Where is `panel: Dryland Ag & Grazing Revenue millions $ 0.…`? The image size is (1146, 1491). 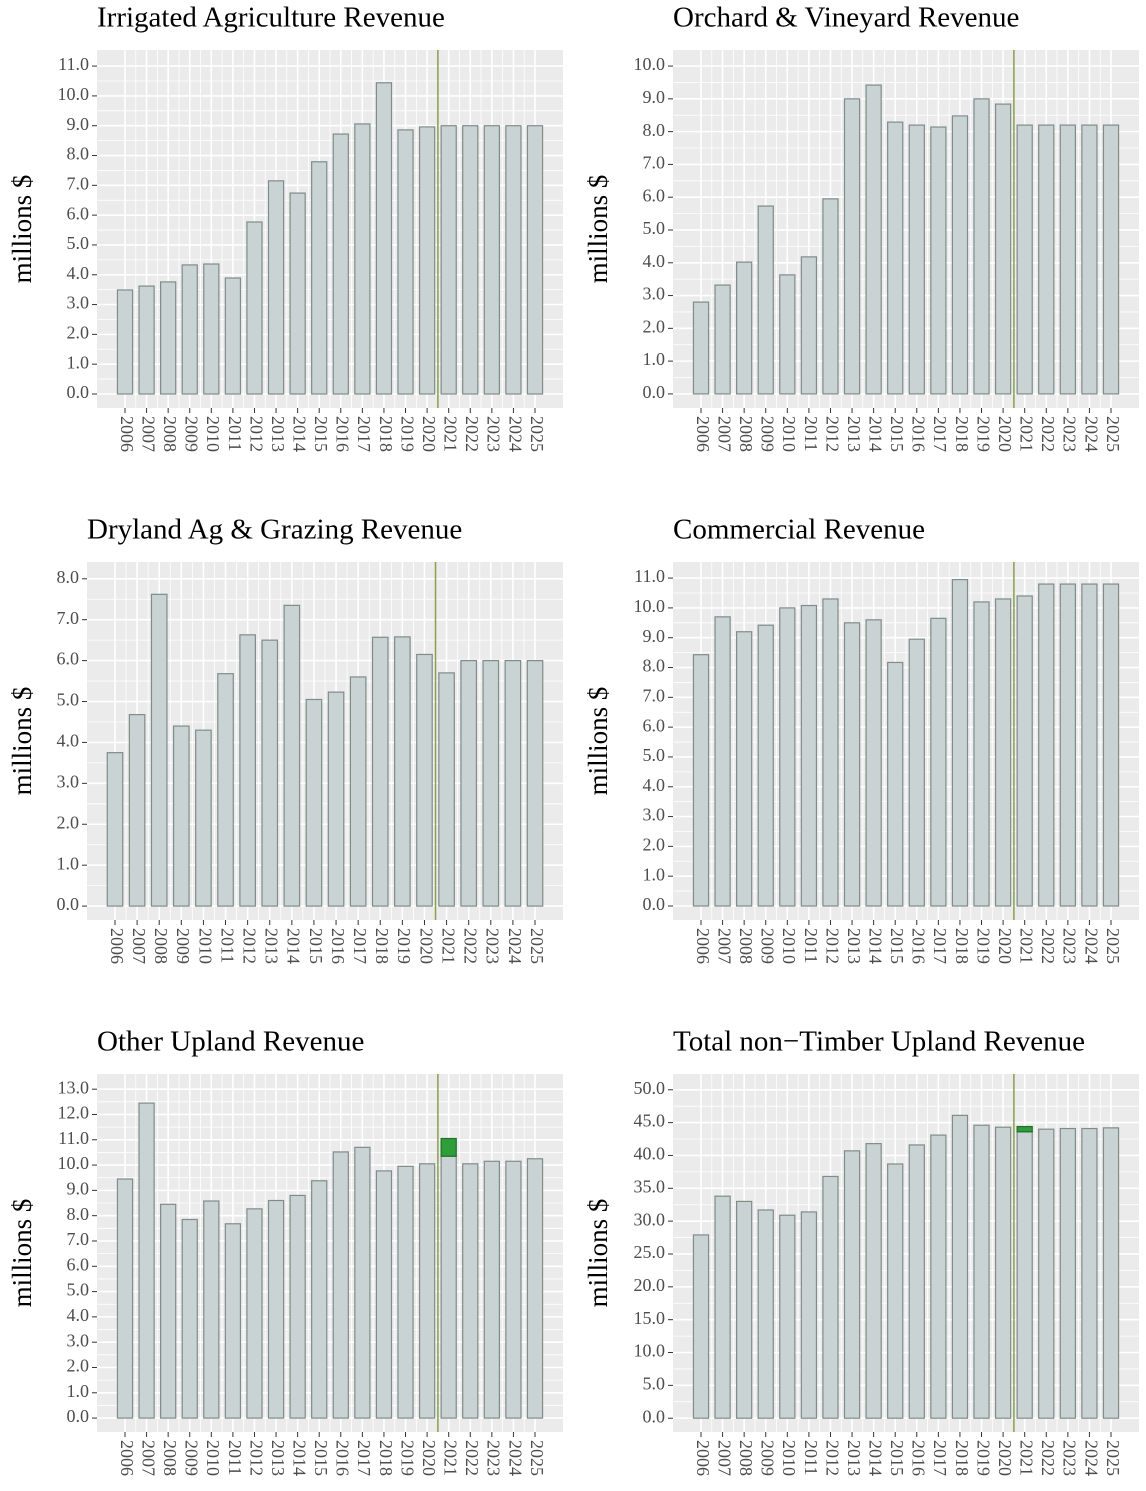
panel: Dryland Ag & Grazing Revenue millions $ 0.… is located at coordinates (285, 739).